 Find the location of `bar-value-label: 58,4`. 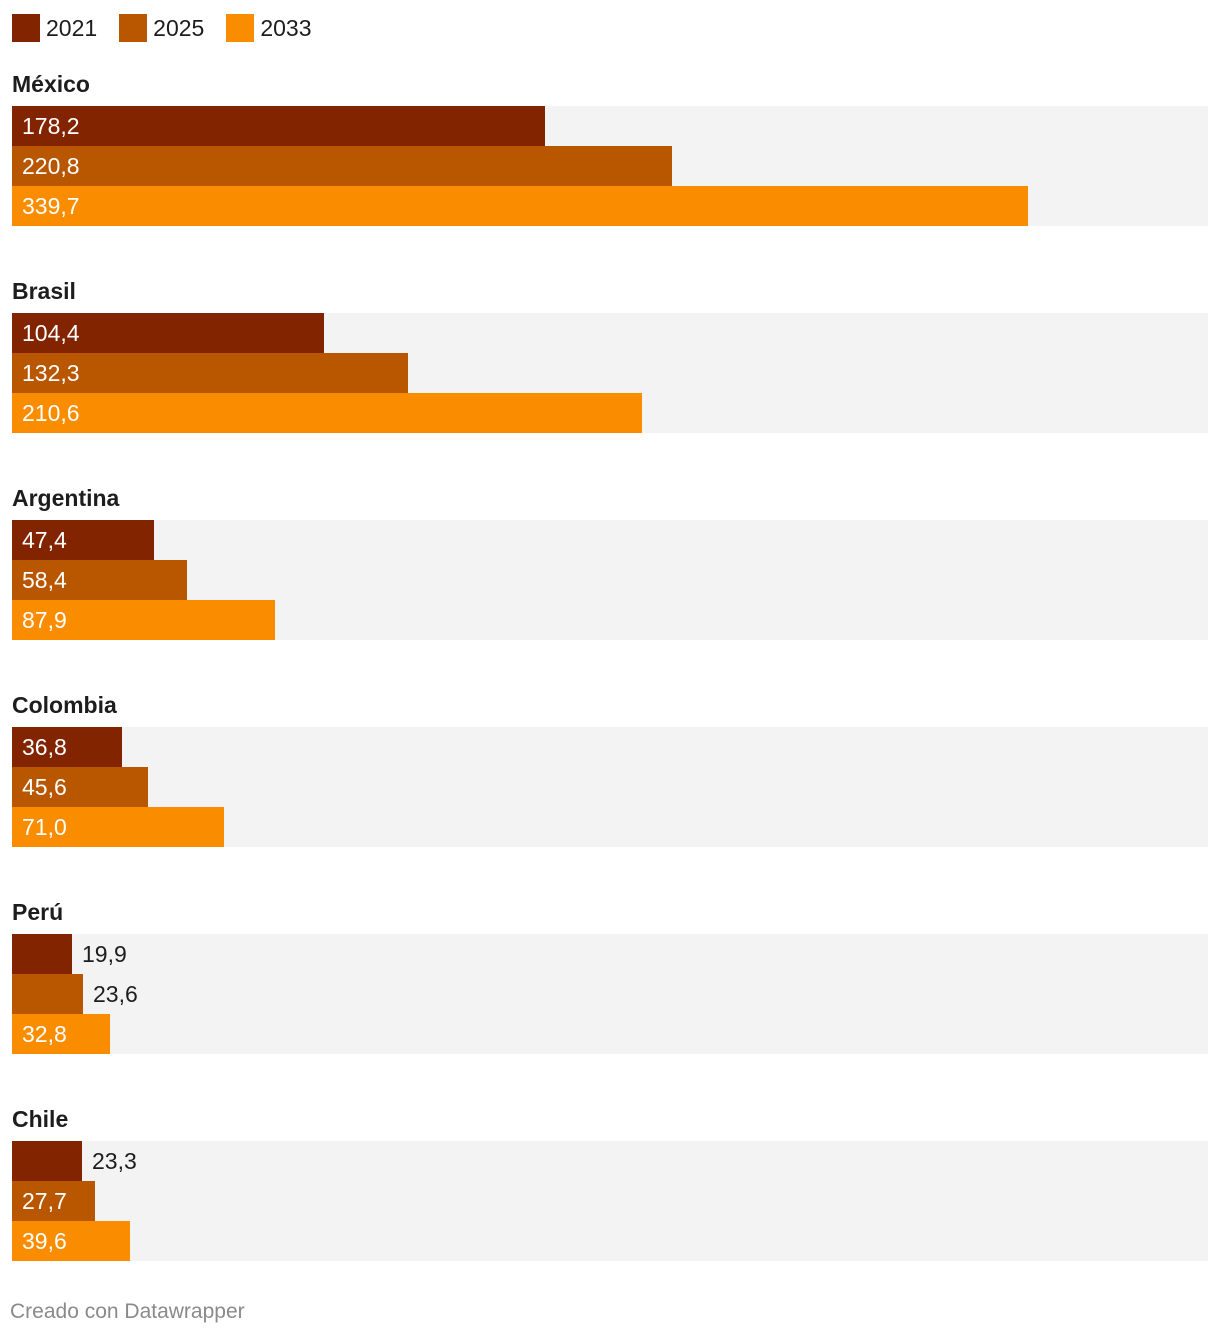

bar-value-label: 58,4 is located at coordinates (44, 580).